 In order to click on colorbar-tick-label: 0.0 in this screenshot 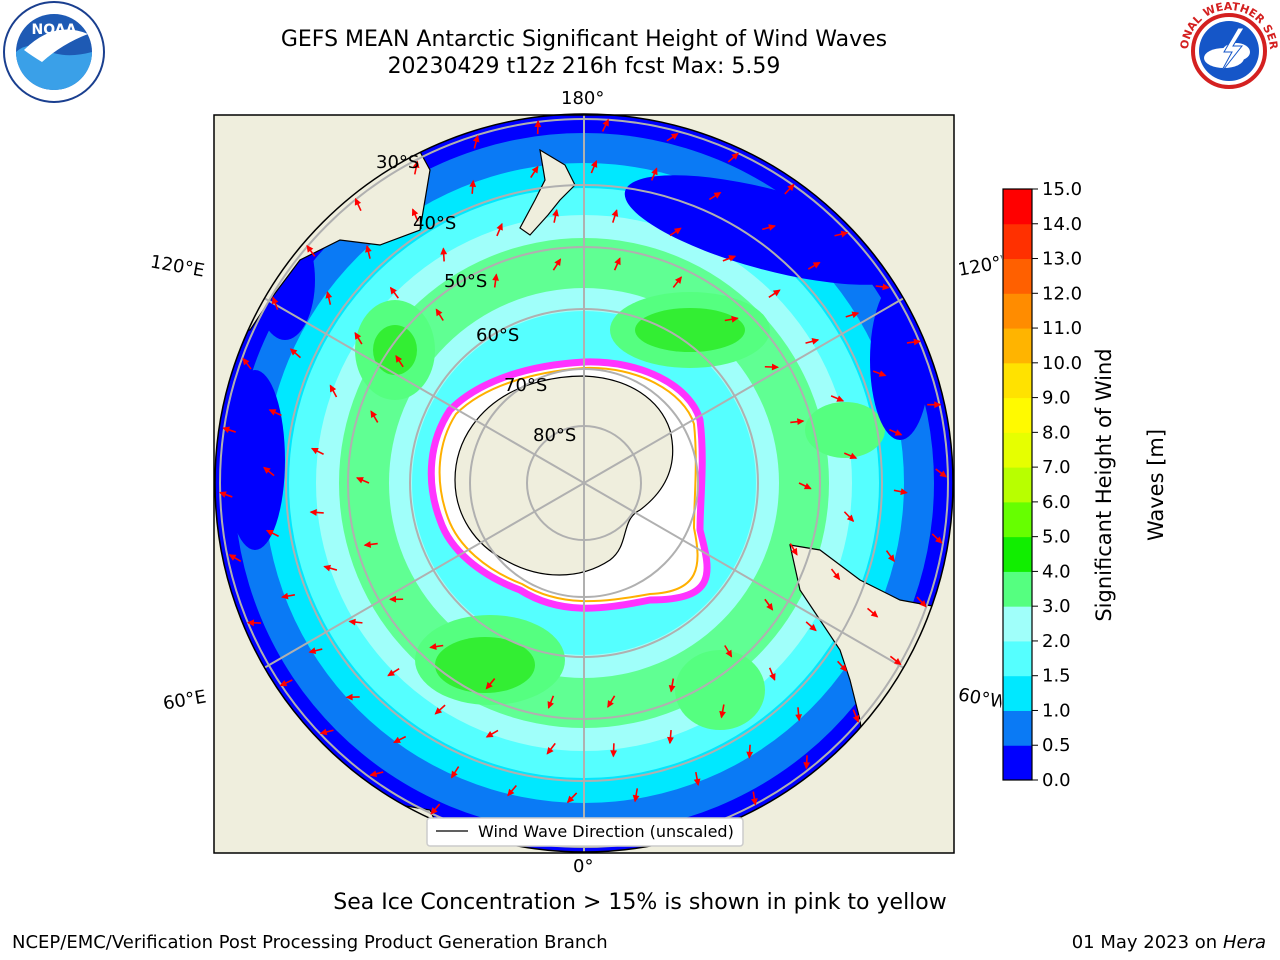, I will do `click(1056, 780)`.